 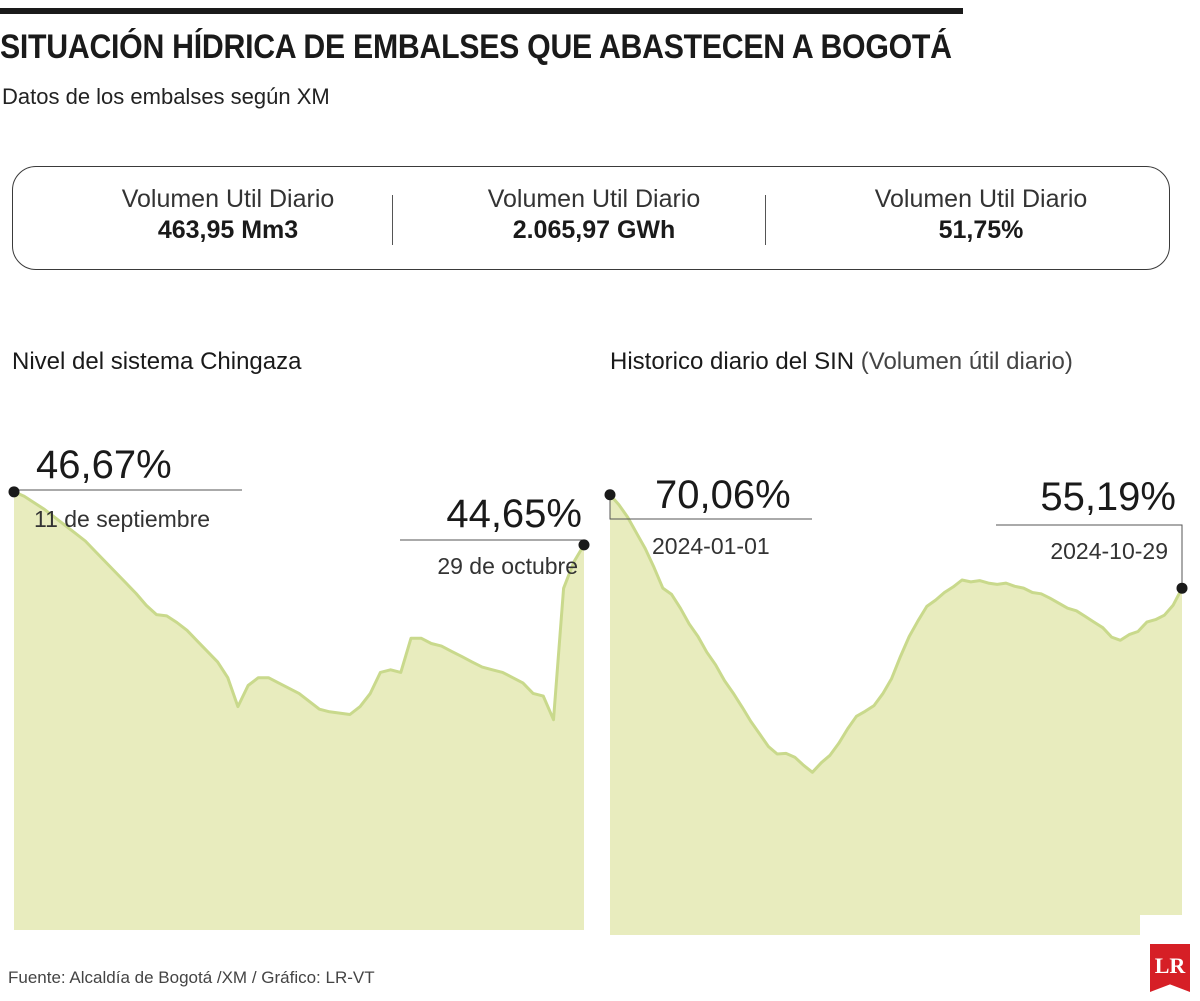 What do you see at coordinates (514, 514) in the screenshot?
I see `data-label-value: 44,65%` at bounding box center [514, 514].